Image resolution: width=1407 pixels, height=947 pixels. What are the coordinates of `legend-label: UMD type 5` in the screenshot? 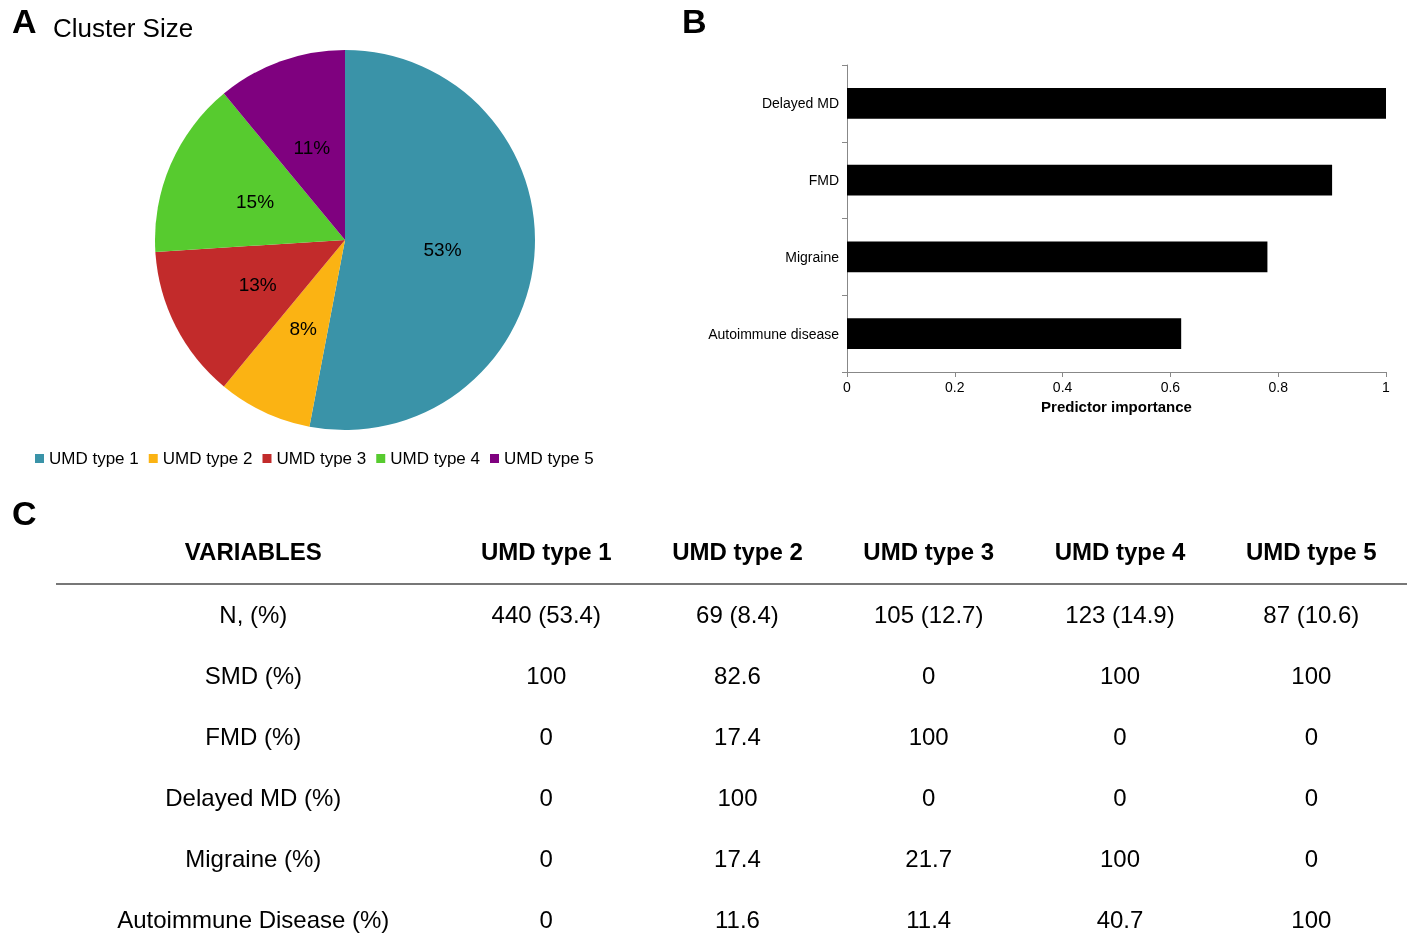 It's located at (548, 458).